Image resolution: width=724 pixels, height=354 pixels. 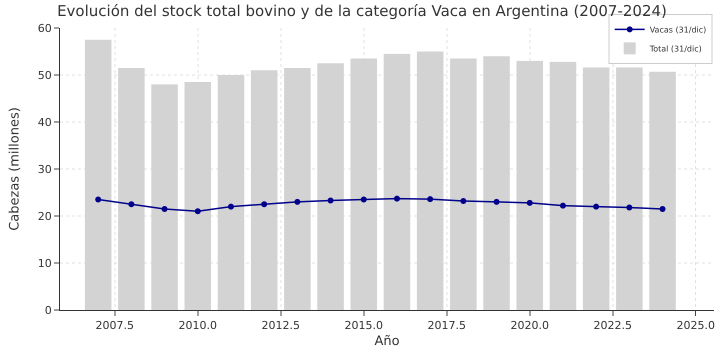 What do you see at coordinates (675, 49) in the screenshot?
I see `legend-label: Total (31/dic)` at bounding box center [675, 49].